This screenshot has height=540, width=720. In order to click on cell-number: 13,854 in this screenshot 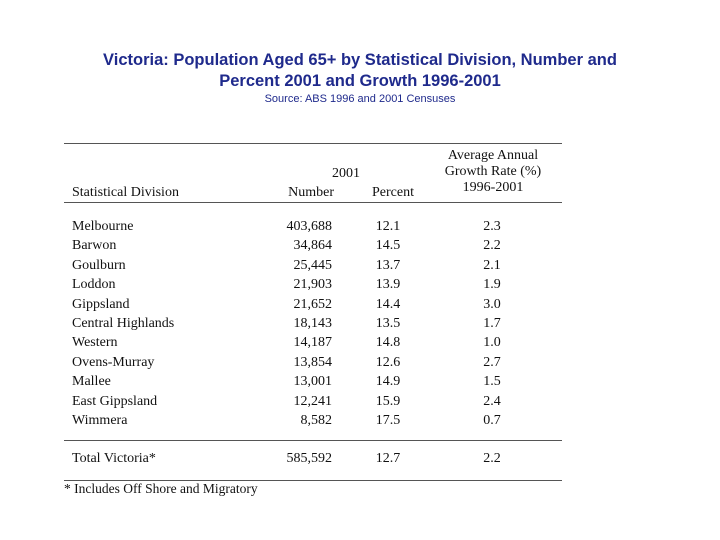, I will do `click(313, 362)`.